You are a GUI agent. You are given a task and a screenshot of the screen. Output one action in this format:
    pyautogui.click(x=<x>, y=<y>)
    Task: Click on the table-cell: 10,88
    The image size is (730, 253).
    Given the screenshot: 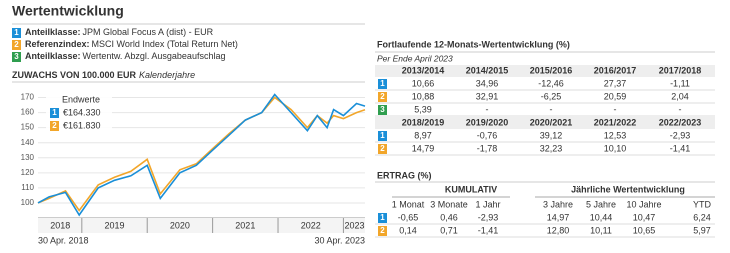 What is the action you would take?
    pyautogui.click(x=423, y=96)
    